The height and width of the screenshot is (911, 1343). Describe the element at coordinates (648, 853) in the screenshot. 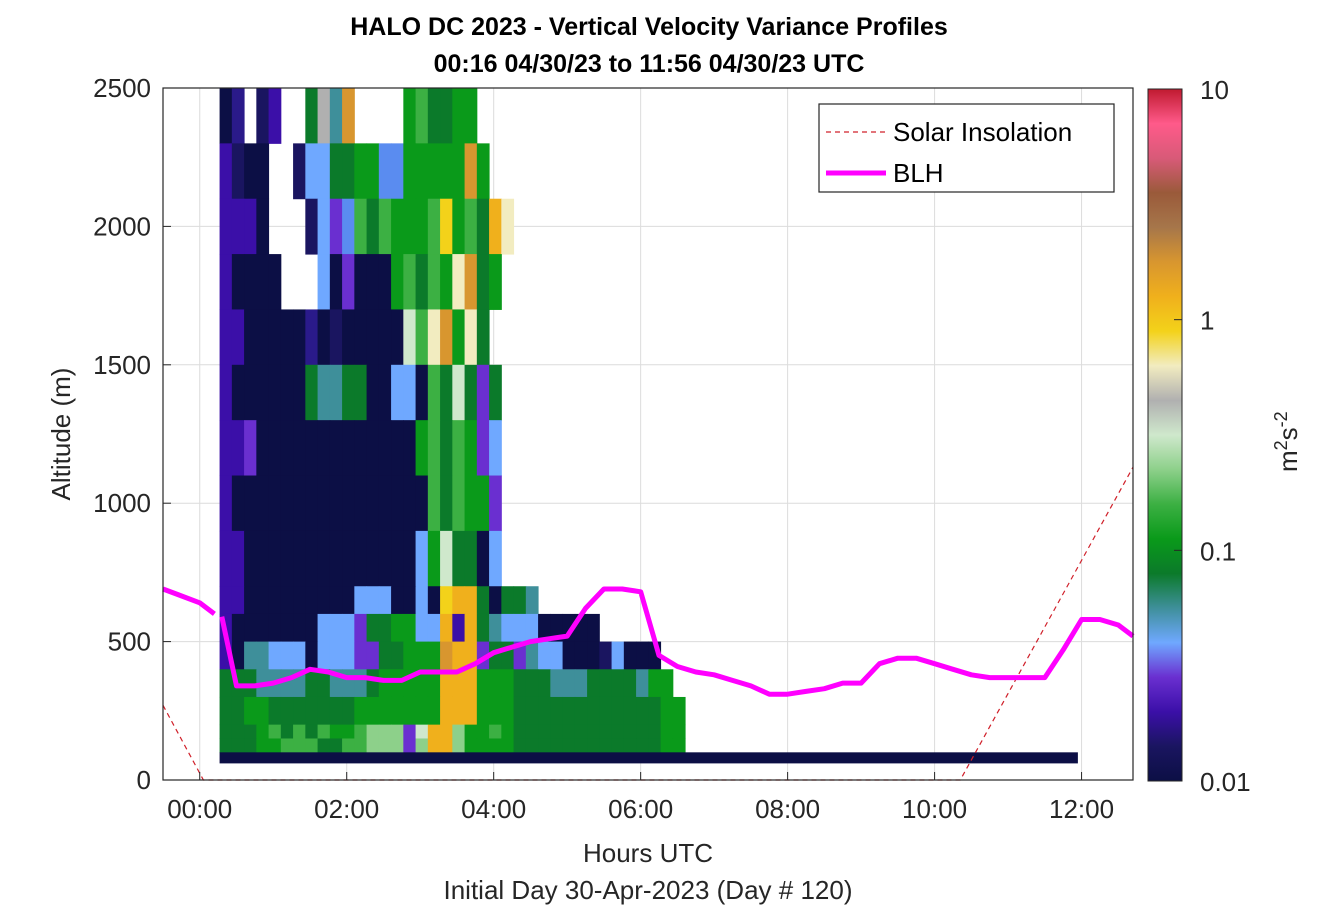

I see `x-axis-label: Hours UTC` at that location.